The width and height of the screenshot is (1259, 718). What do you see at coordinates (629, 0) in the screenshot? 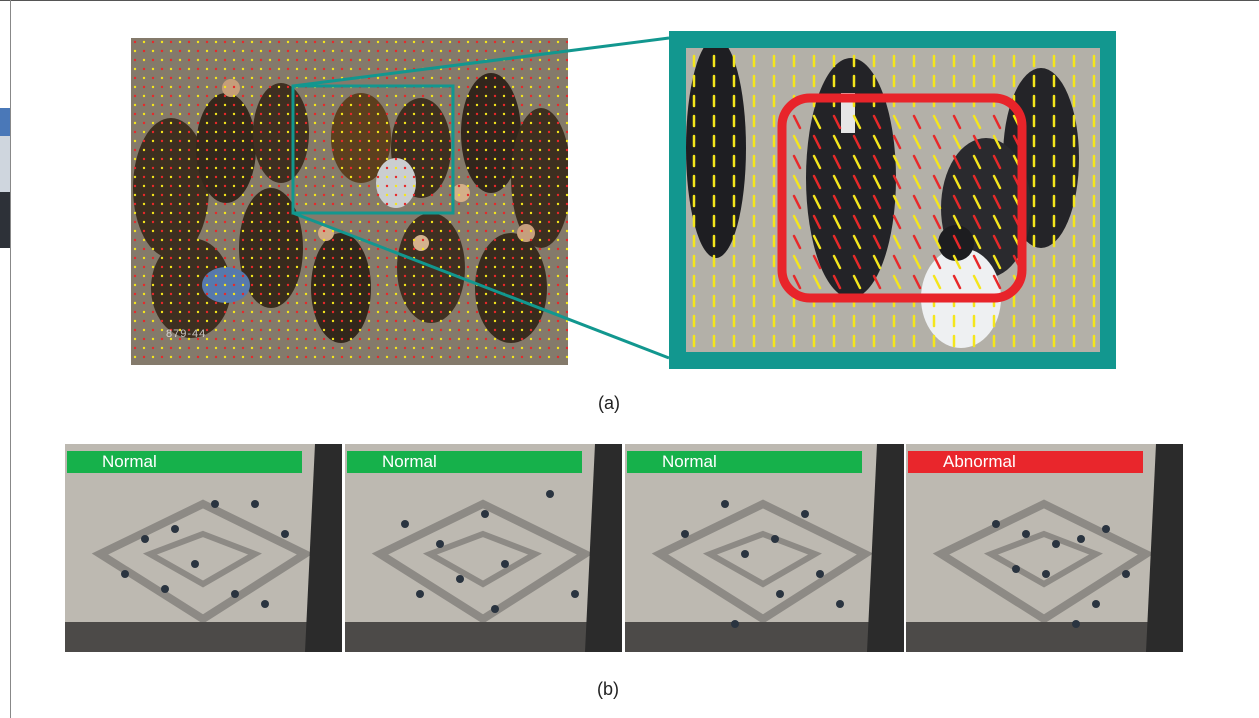
I see `page-border-top` at bounding box center [629, 0].